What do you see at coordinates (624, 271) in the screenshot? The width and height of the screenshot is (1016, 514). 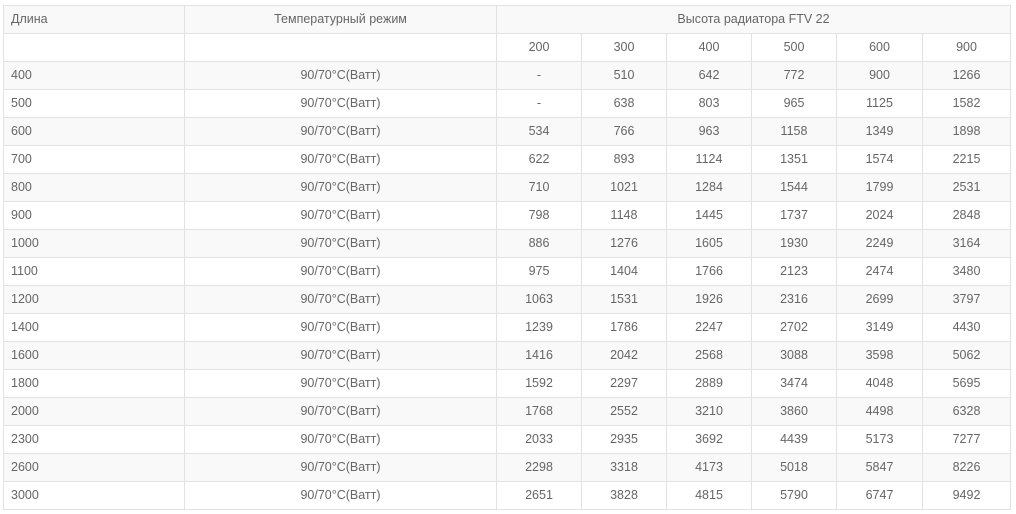 I see `power-cell: 1404` at bounding box center [624, 271].